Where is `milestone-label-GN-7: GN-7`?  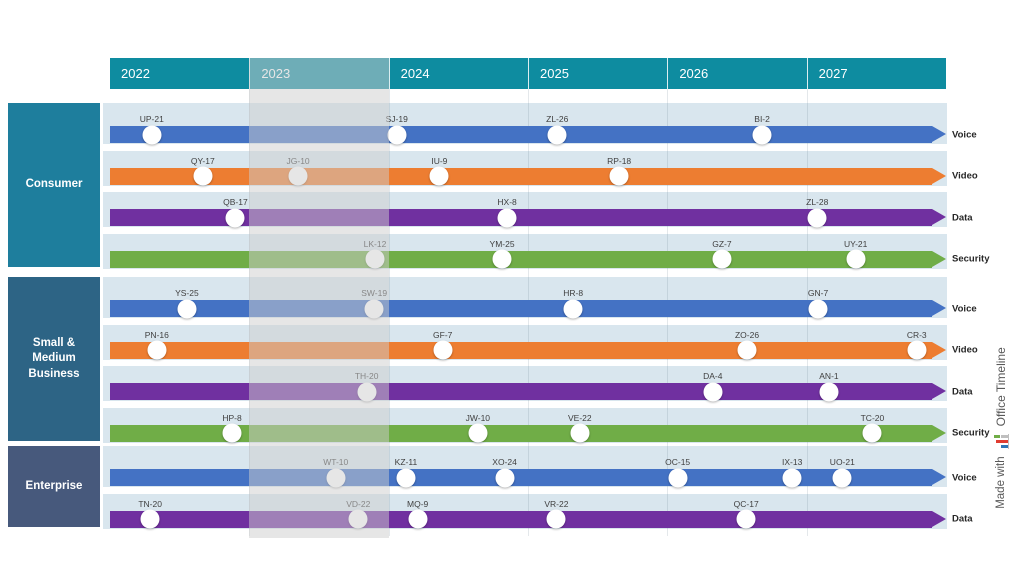
milestone-label-GN-7: GN-7 is located at coordinates (818, 293).